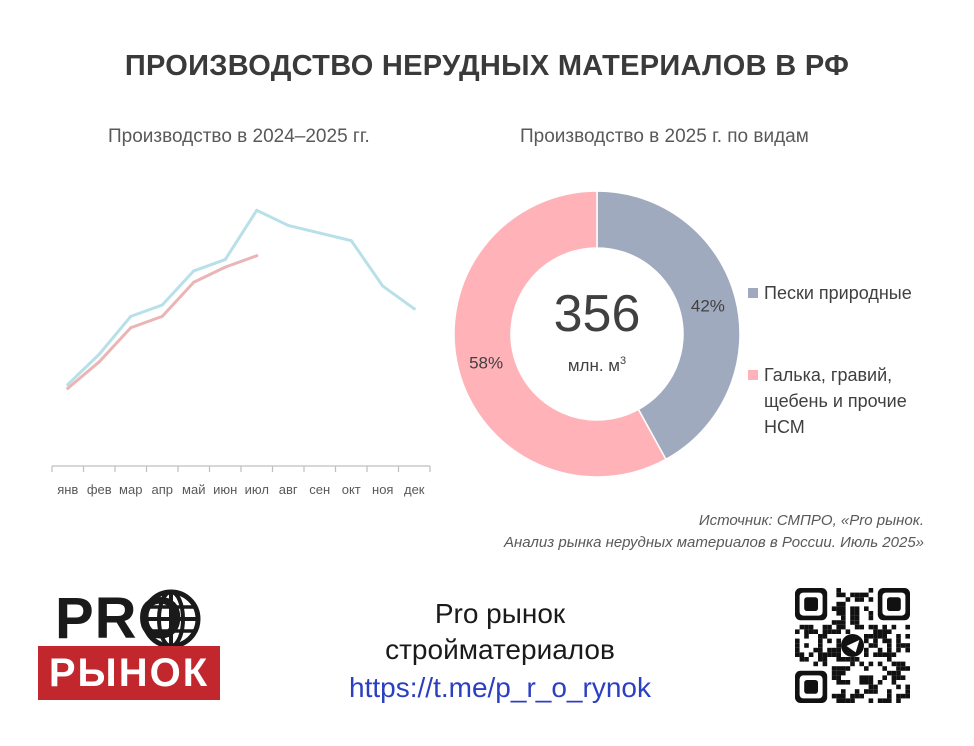 Image resolution: width=974 pixels, height=746 pixels. I want to click on legend-item-sand: Пески природные, so click(830, 293).